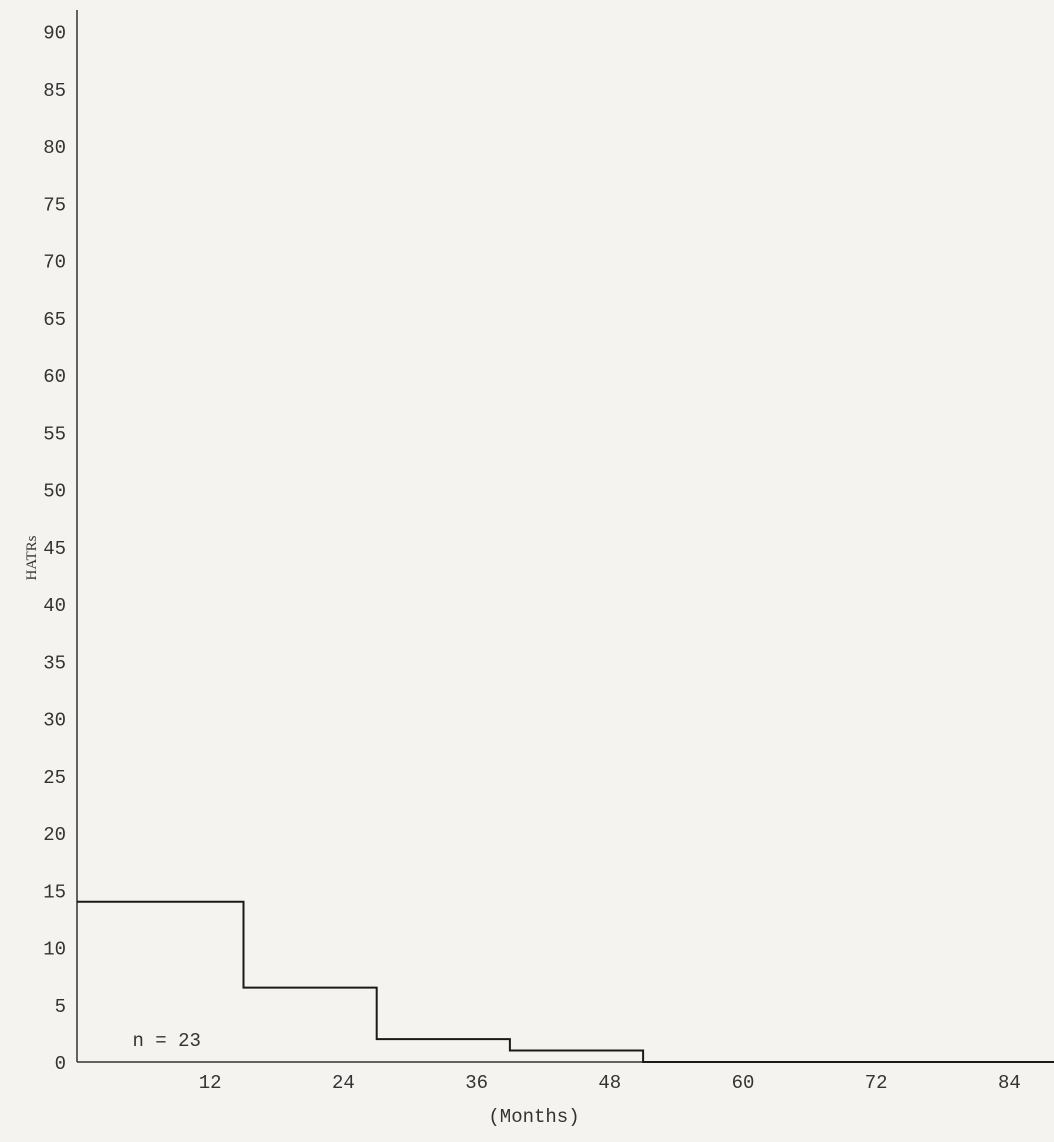  I want to click on x-tick-label: 60, so click(743, 1083).